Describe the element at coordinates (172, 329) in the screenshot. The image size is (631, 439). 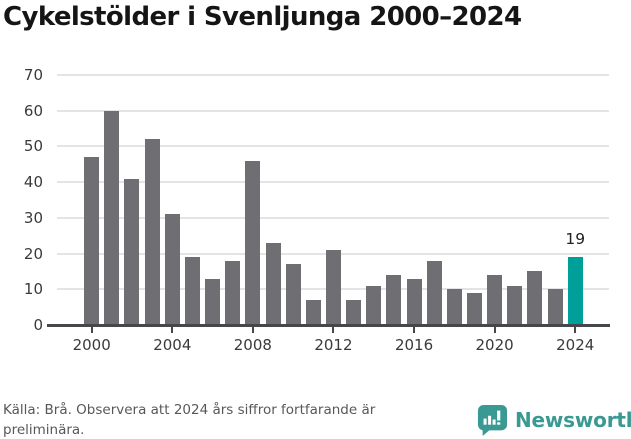
I see `x-axis-tick-2004` at that location.